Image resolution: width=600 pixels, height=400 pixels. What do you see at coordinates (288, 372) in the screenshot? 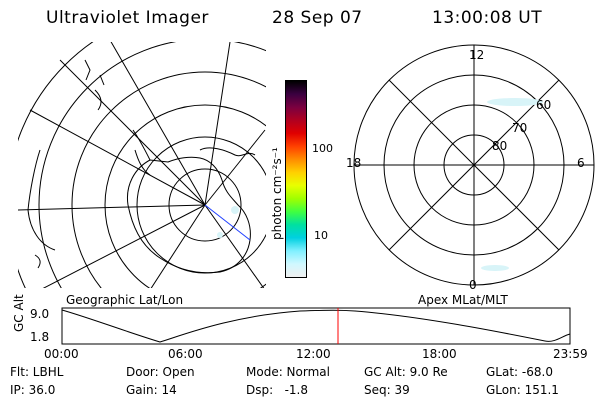
I see `mode-readout: Mode: Normal` at bounding box center [288, 372].